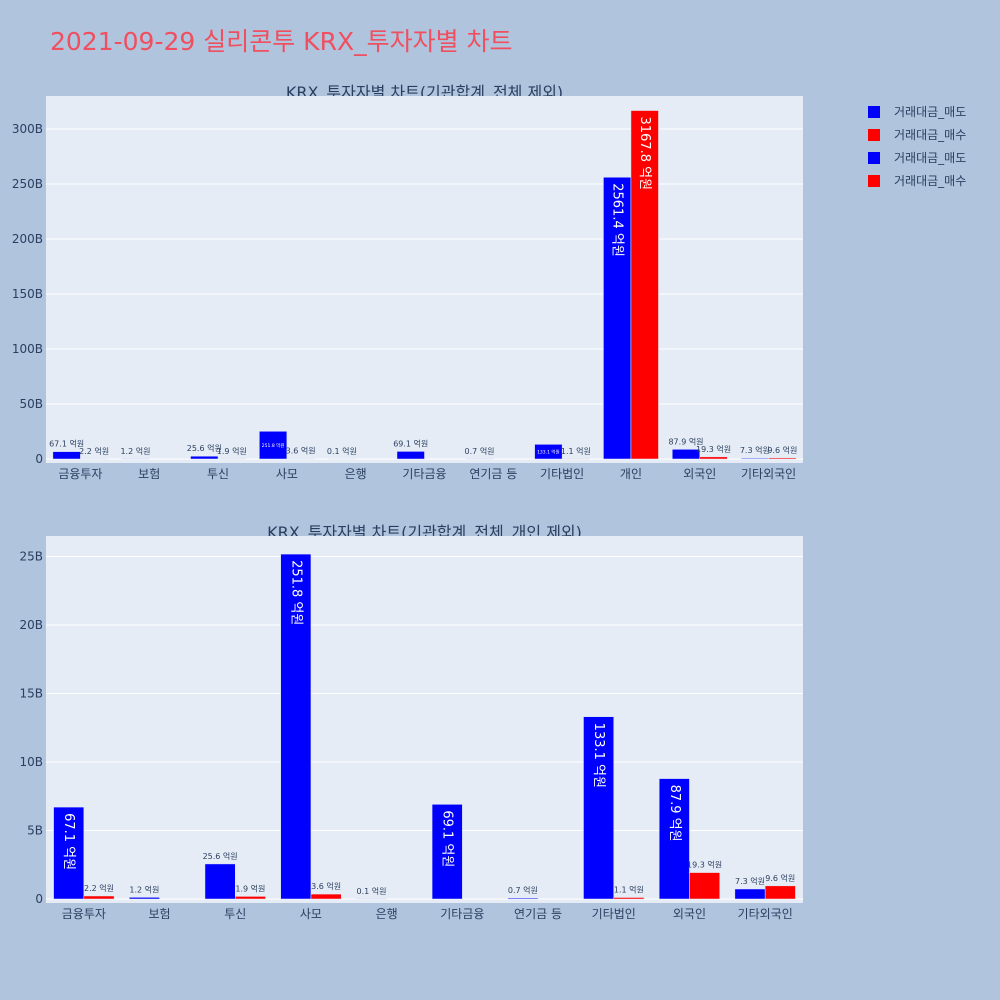  I want to click on x-tick-label: 기타법인, so click(562, 474).